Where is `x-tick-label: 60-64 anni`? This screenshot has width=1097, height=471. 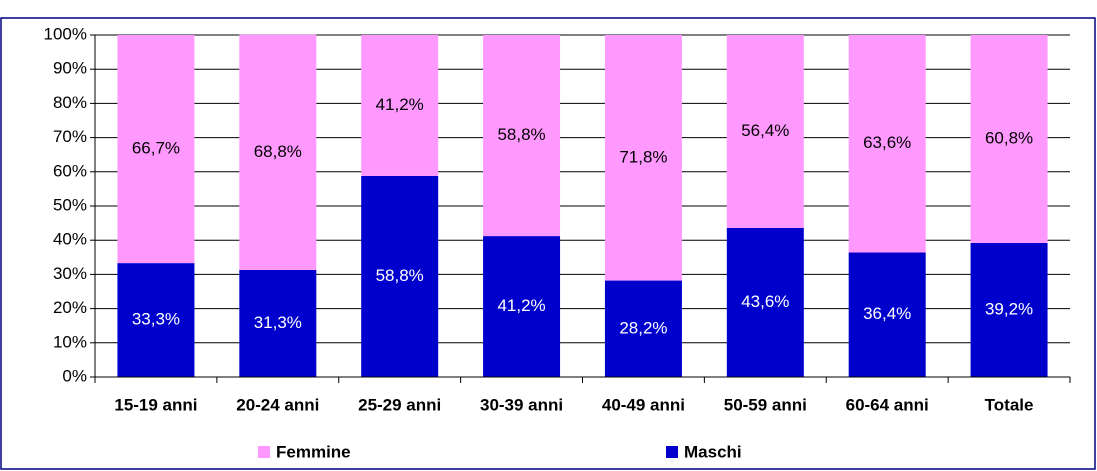
x-tick-label: 60-64 anni is located at coordinates (887, 404).